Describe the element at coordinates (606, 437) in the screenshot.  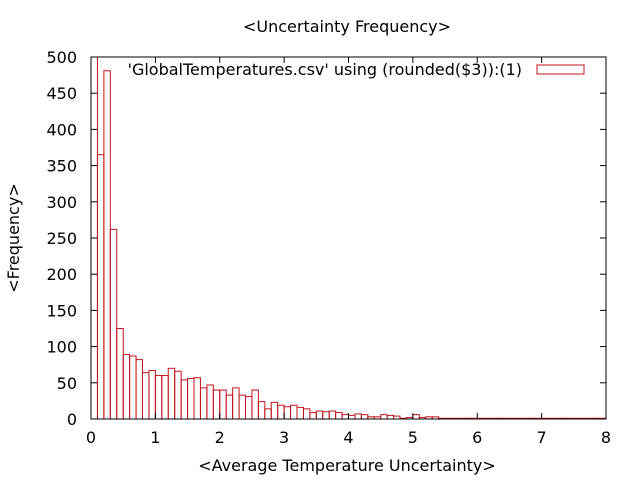
I see `x-tick-label: 8` at that location.